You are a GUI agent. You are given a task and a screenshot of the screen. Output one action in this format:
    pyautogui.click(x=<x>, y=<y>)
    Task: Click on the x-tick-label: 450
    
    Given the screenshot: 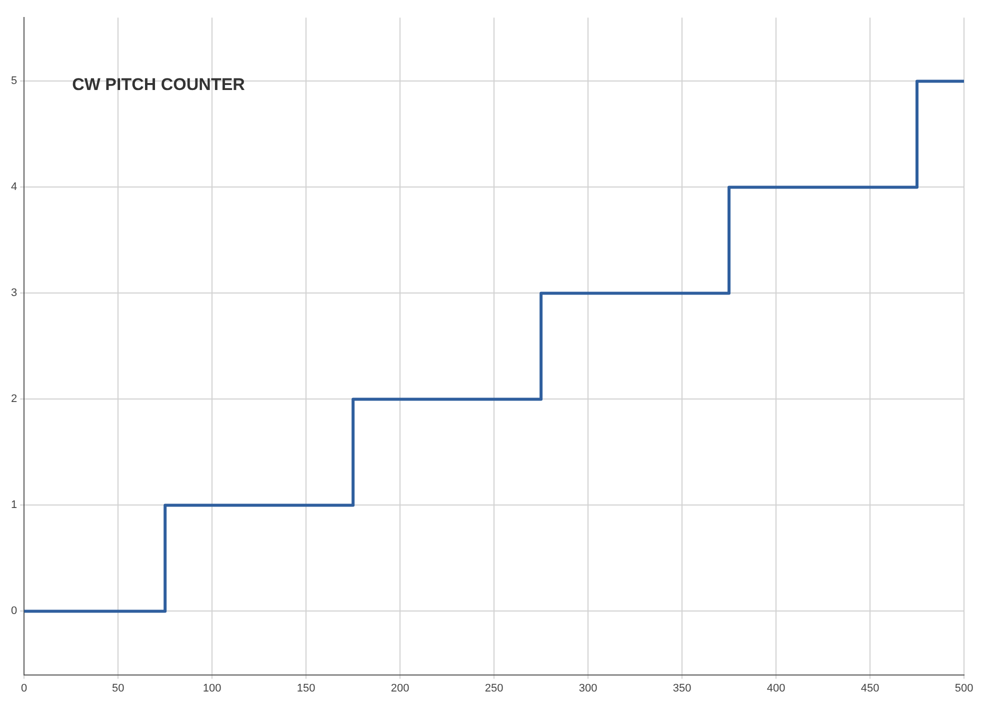 What is the action you would take?
    pyautogui.click(x=870, y=688)
    